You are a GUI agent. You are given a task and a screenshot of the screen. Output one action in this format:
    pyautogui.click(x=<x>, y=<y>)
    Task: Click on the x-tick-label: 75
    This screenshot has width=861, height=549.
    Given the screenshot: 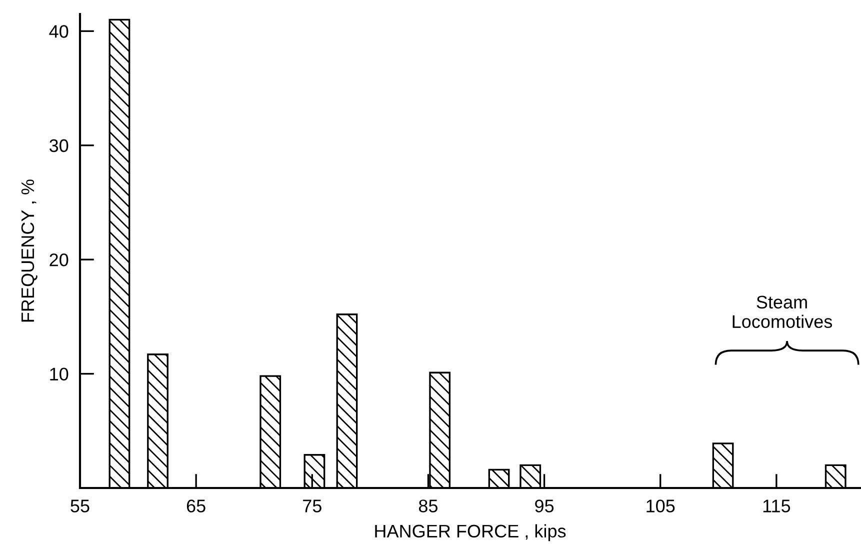 What is the action you would take?
    pyautogui.click(x=312, y=506)
    